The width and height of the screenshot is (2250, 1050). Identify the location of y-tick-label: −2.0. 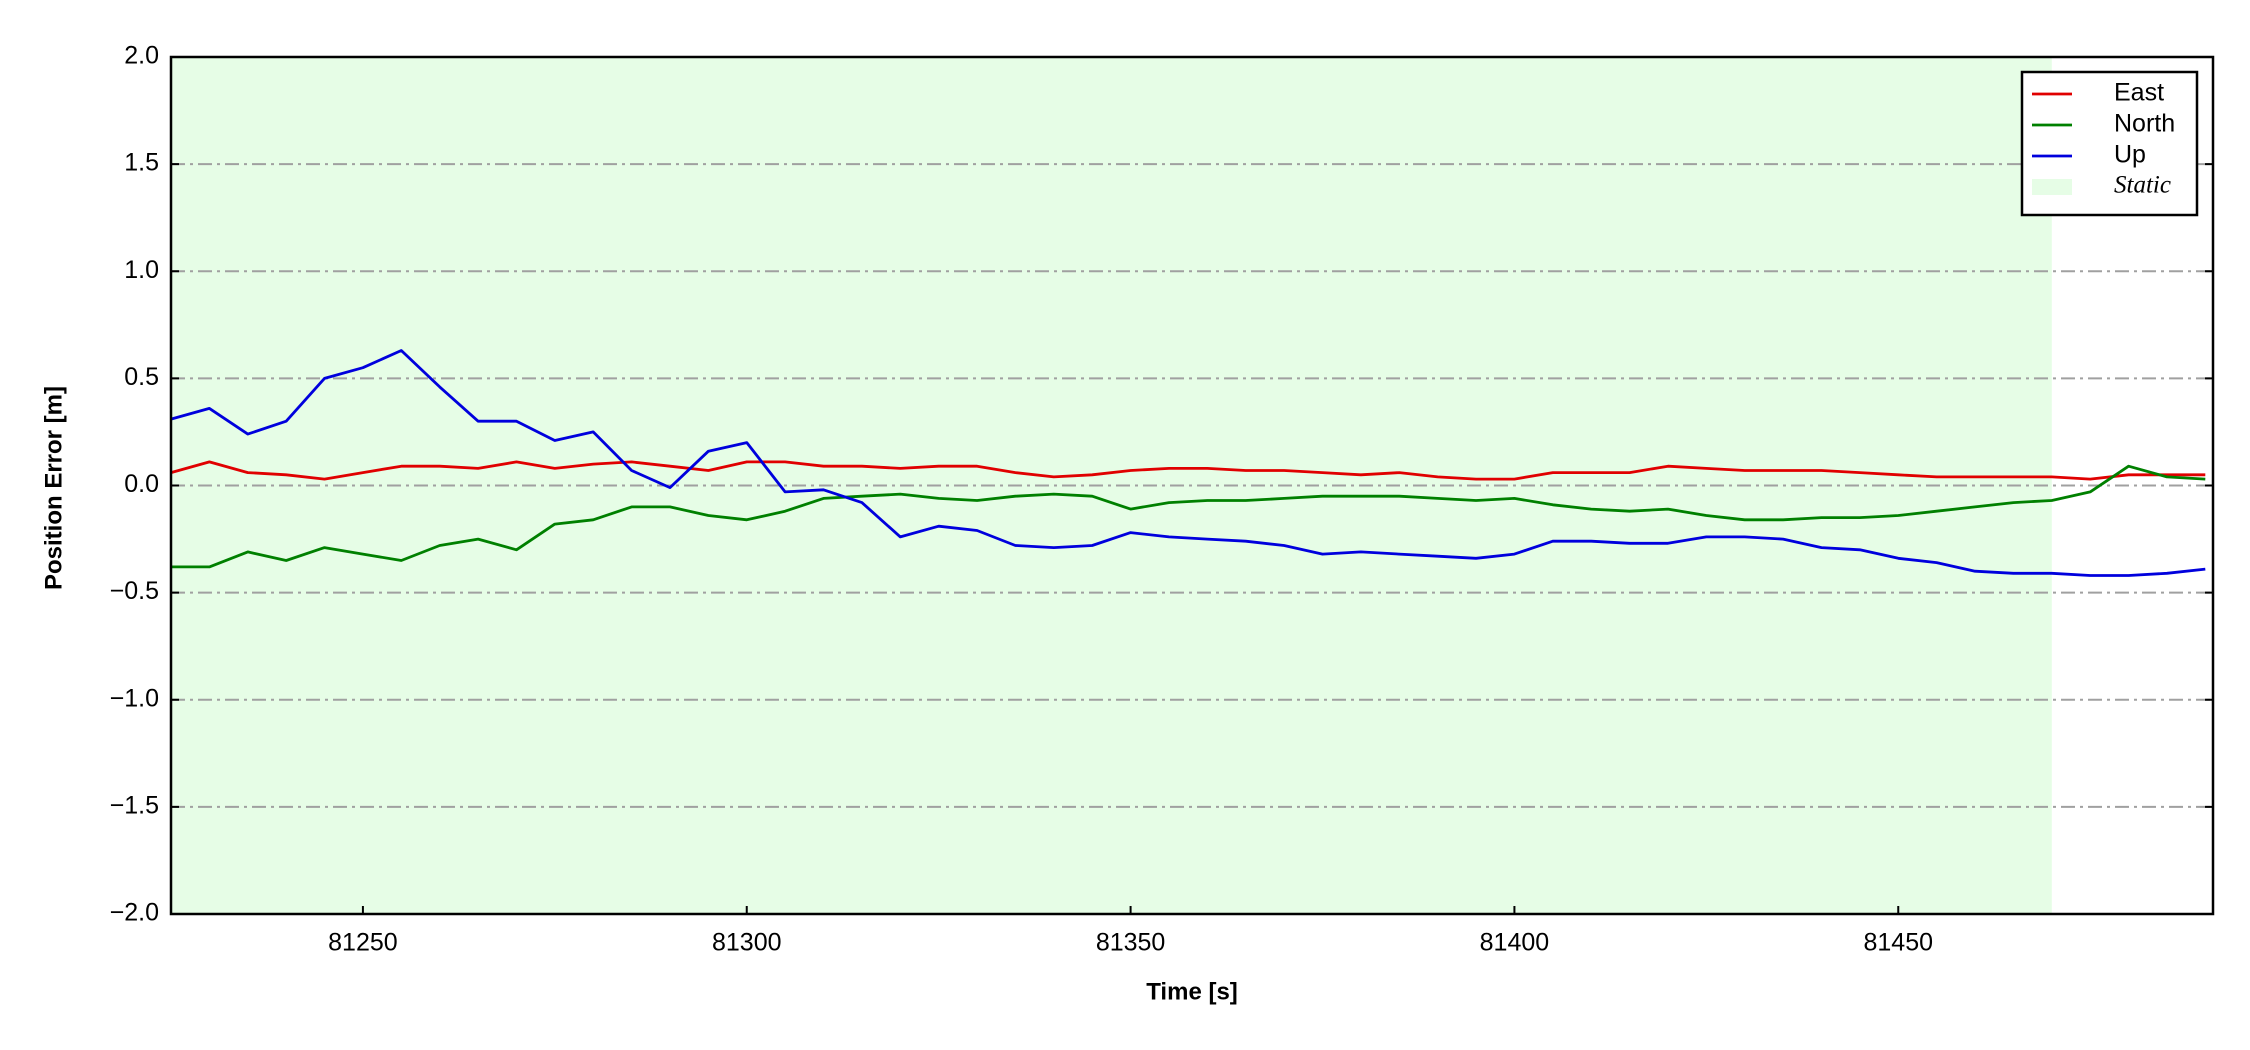
(134, 913).